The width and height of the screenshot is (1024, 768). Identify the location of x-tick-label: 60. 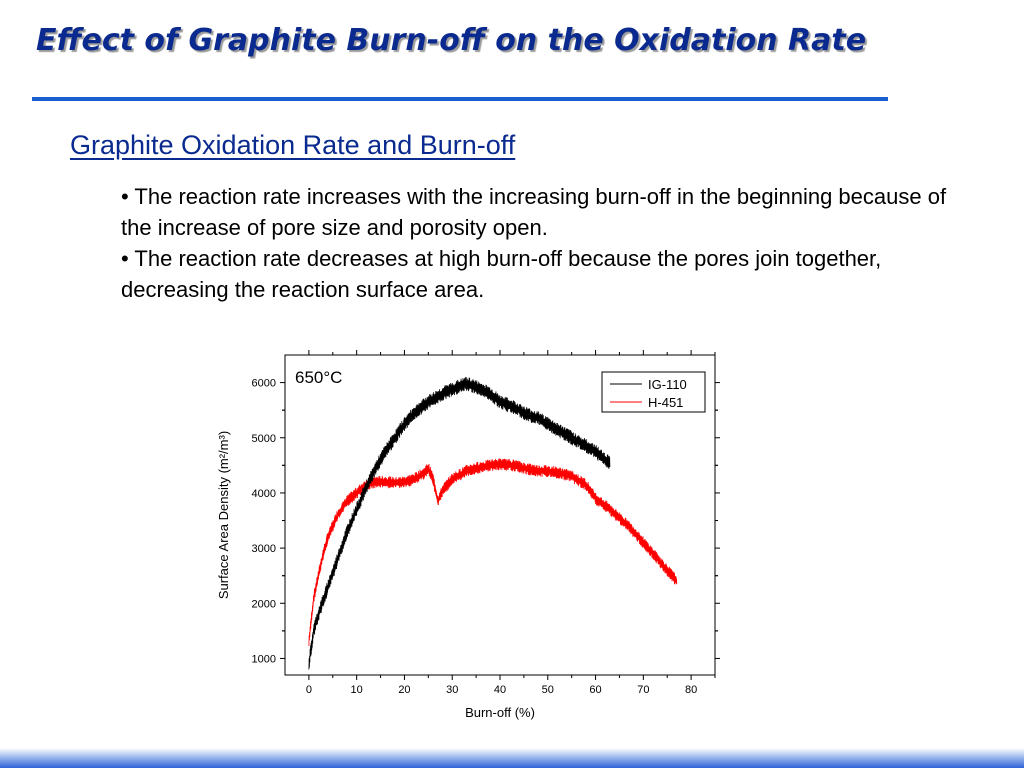
(595, 690).